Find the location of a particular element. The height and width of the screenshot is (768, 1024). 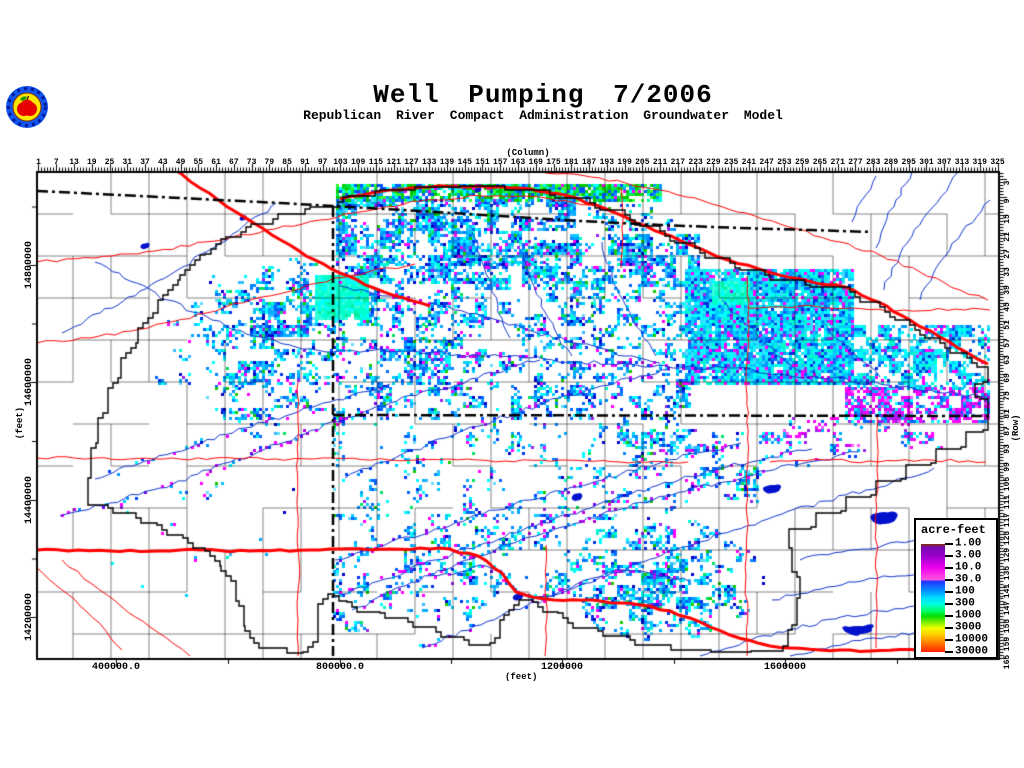

row-tick-label: 123 is located at coordinates (1007, 537).